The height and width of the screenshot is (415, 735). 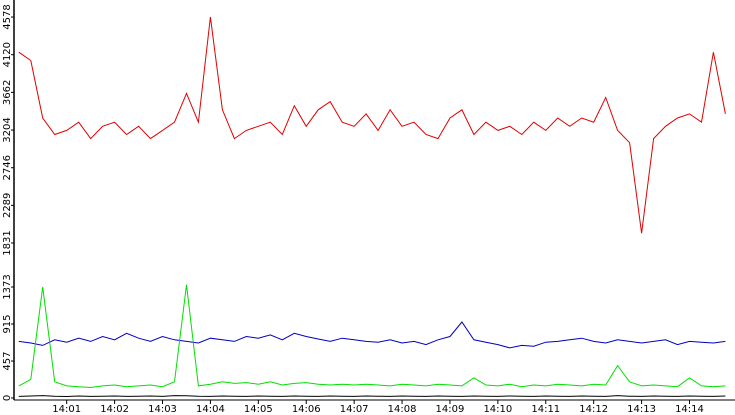 I want to click on x-tick-label: 14:12, so click(x=593, y=409).